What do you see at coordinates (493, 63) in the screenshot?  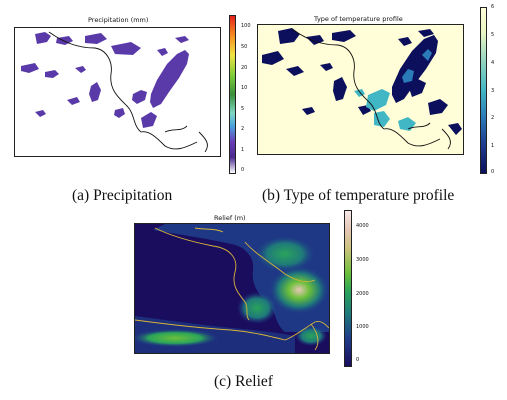 I see `temperature-profile-colorbar-tick: 4` at bounding box center [493, 63].